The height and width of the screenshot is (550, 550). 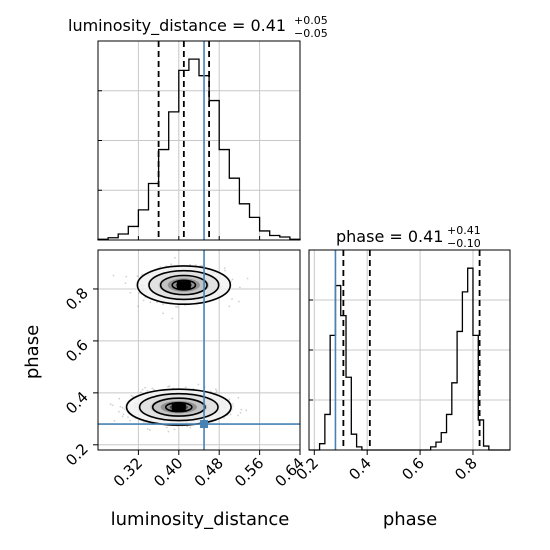 I want to click on joint-xtick-label-0: 0.32, so click(x=128, y=472).